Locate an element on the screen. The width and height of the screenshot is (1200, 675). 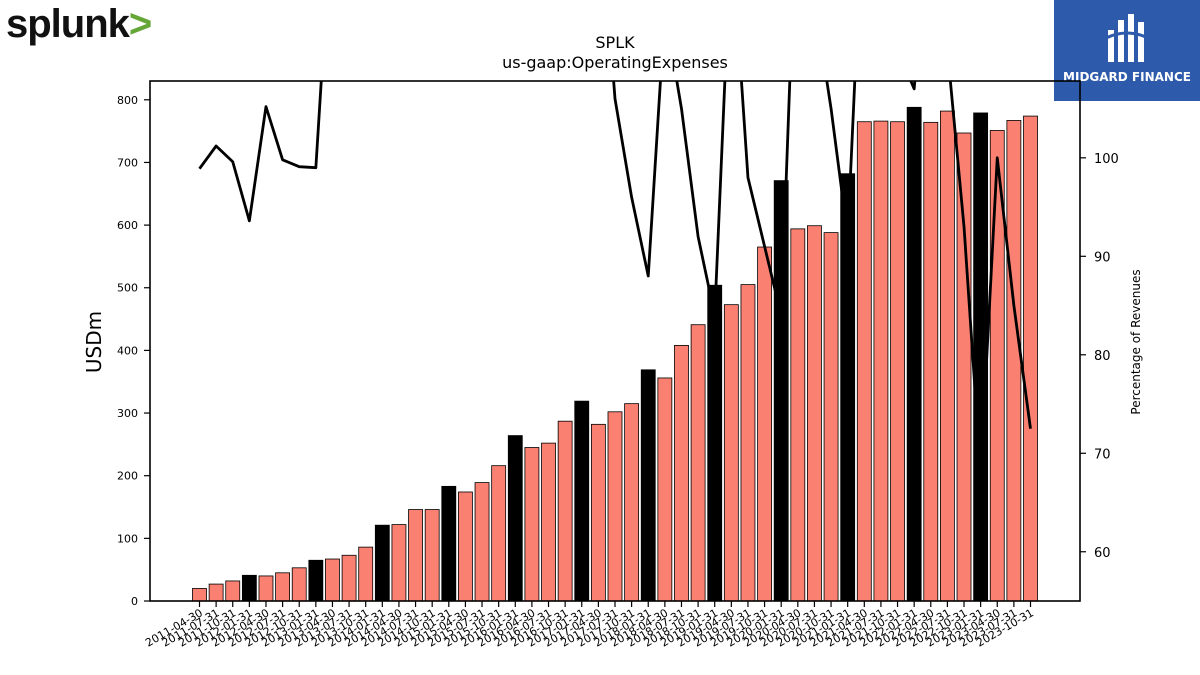
y2-tick-label-100: 100 is located at coordinates (1106, 159).